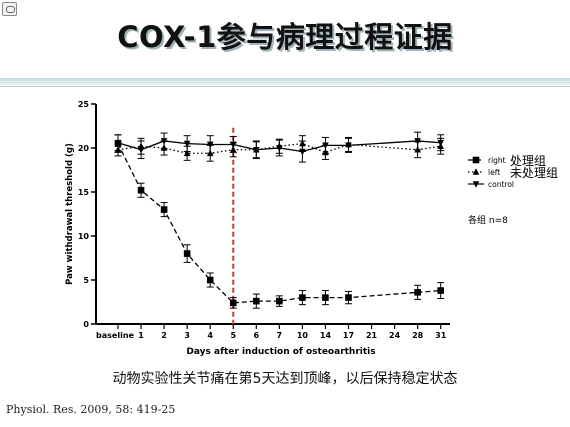 The image size is (570, 427). I want to click on y-tick-label: 10, so click(84, 236).